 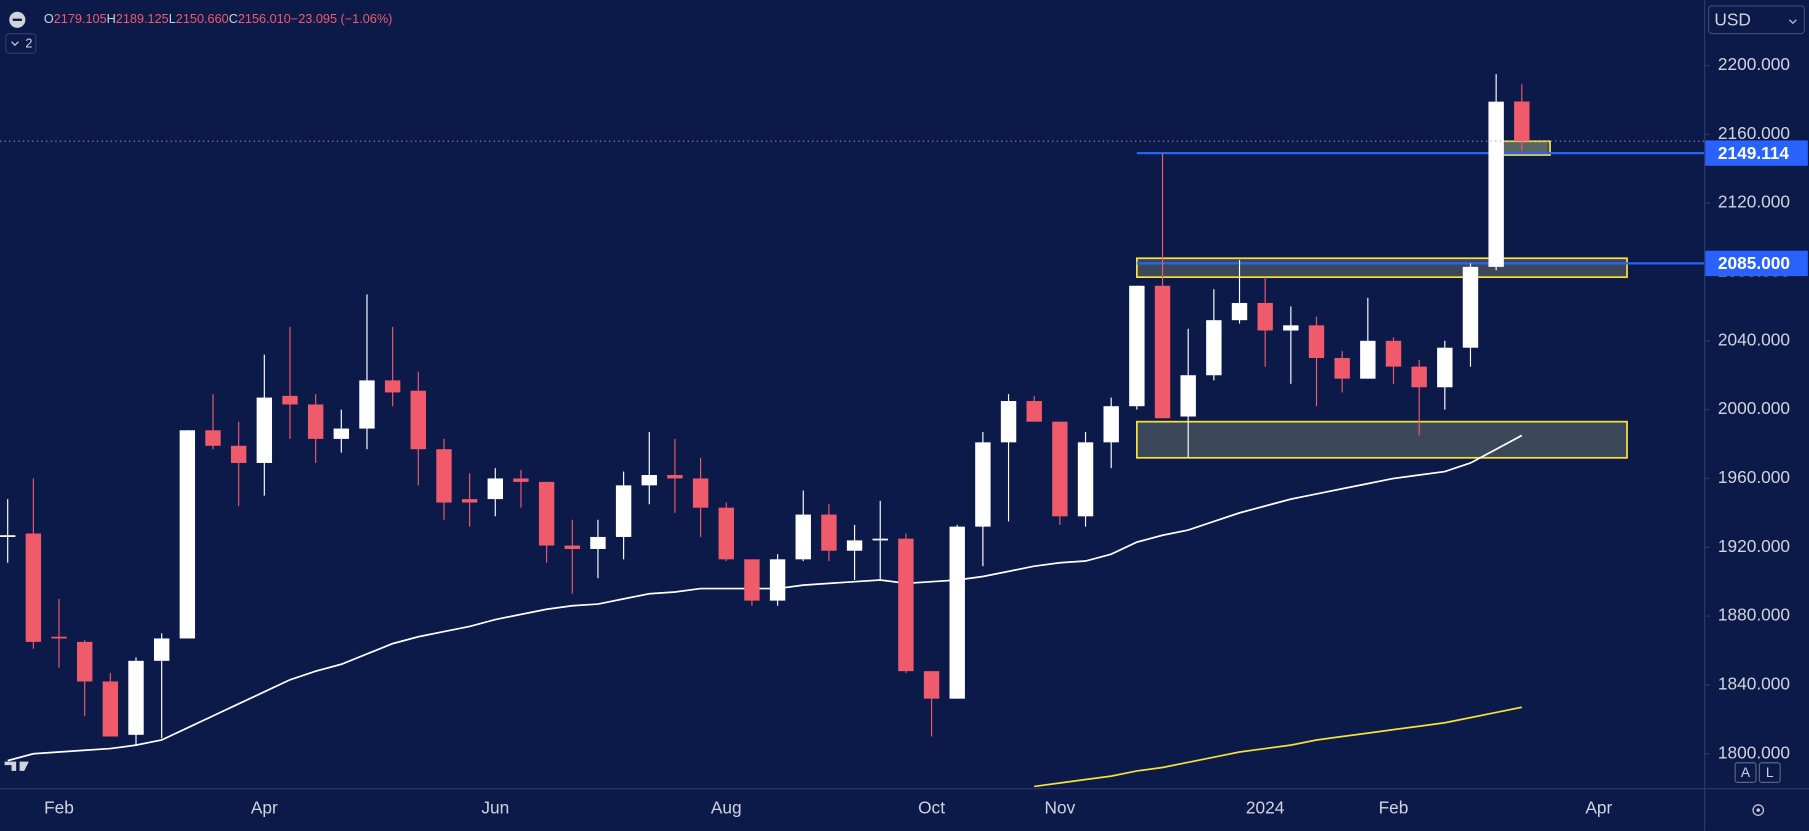 I want to click on y-tick-label: 1840.000, so click(x=1754, y=683).